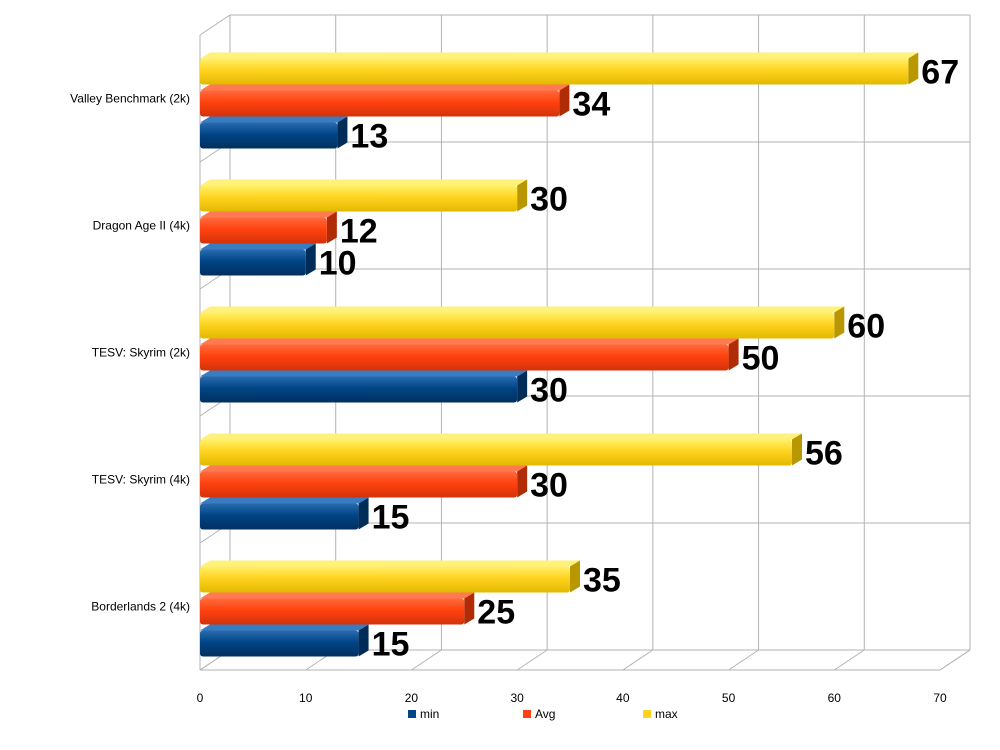  I want to click on legend-label: Avg, so click(545, 714).